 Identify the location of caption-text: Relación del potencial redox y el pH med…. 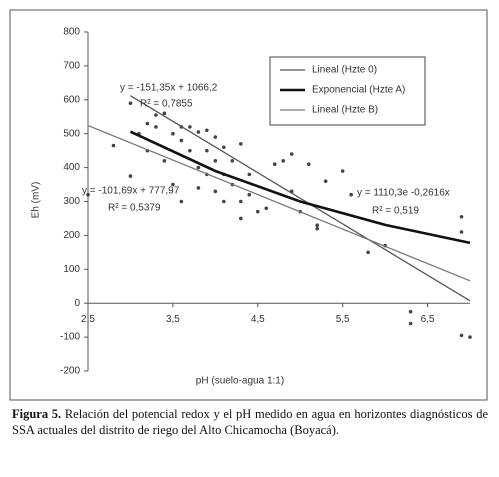
(250, 422).